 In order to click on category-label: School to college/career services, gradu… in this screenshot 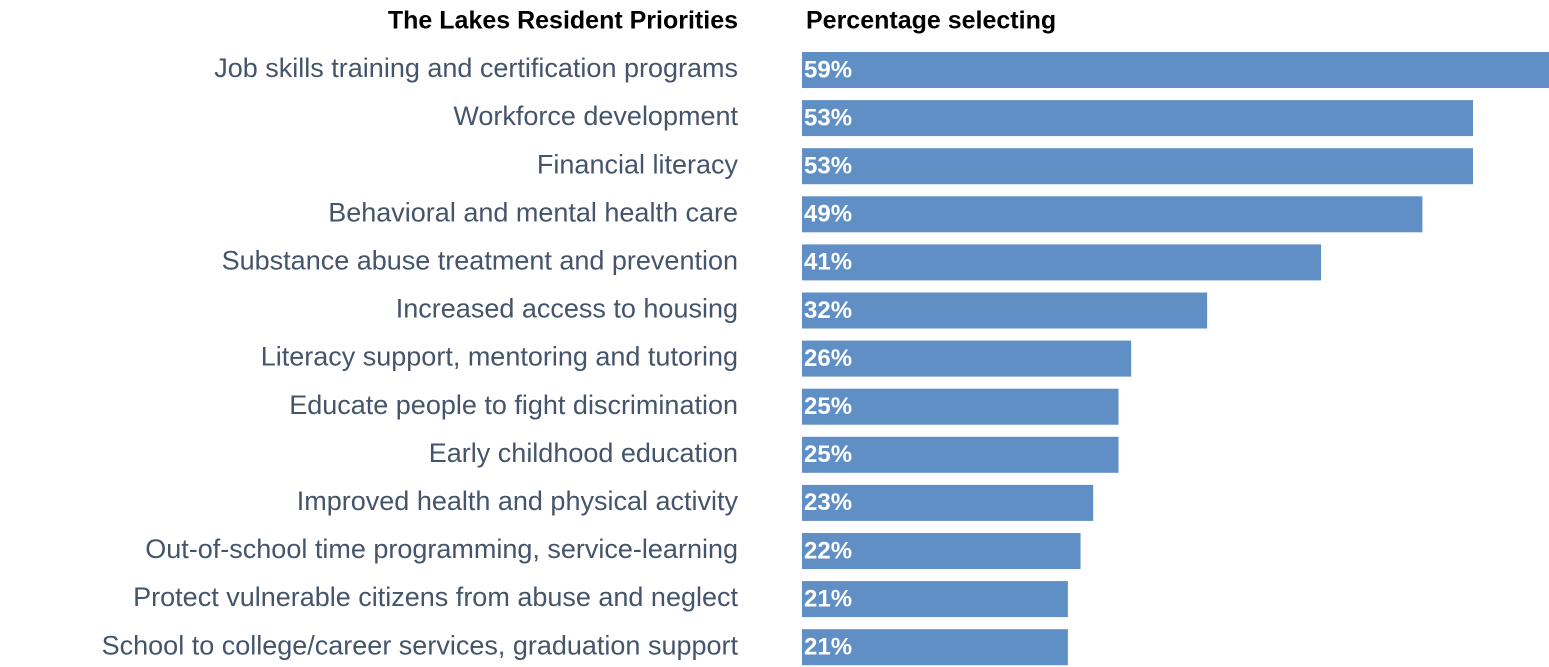, I will do `click(420, 645)`.